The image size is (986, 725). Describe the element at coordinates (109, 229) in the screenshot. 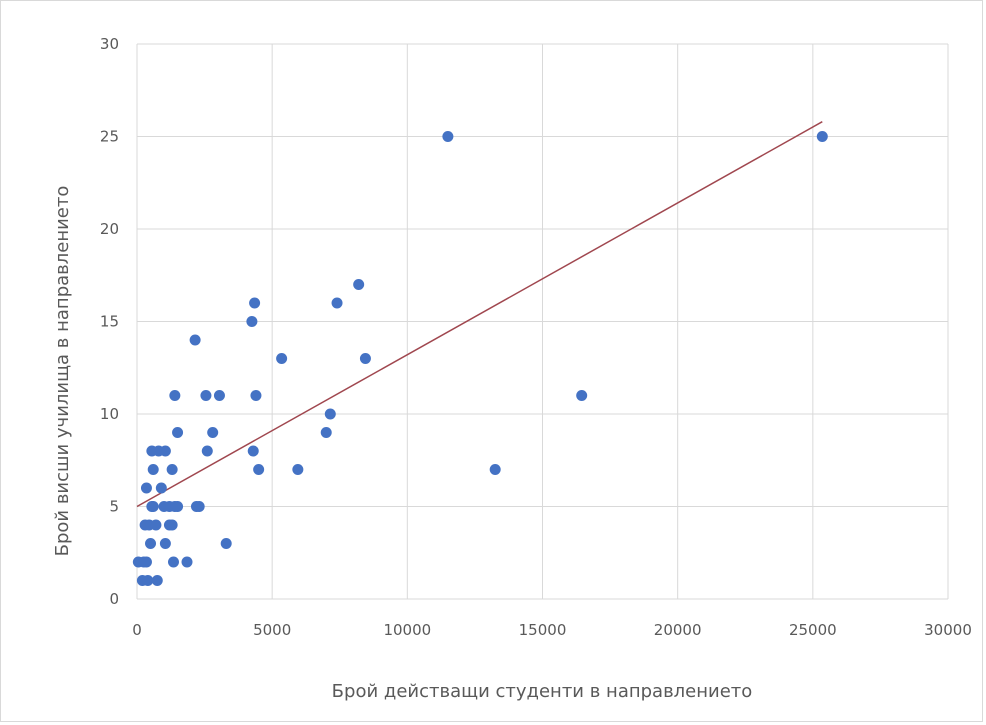

I see `y-tick-label: 20` at that location.